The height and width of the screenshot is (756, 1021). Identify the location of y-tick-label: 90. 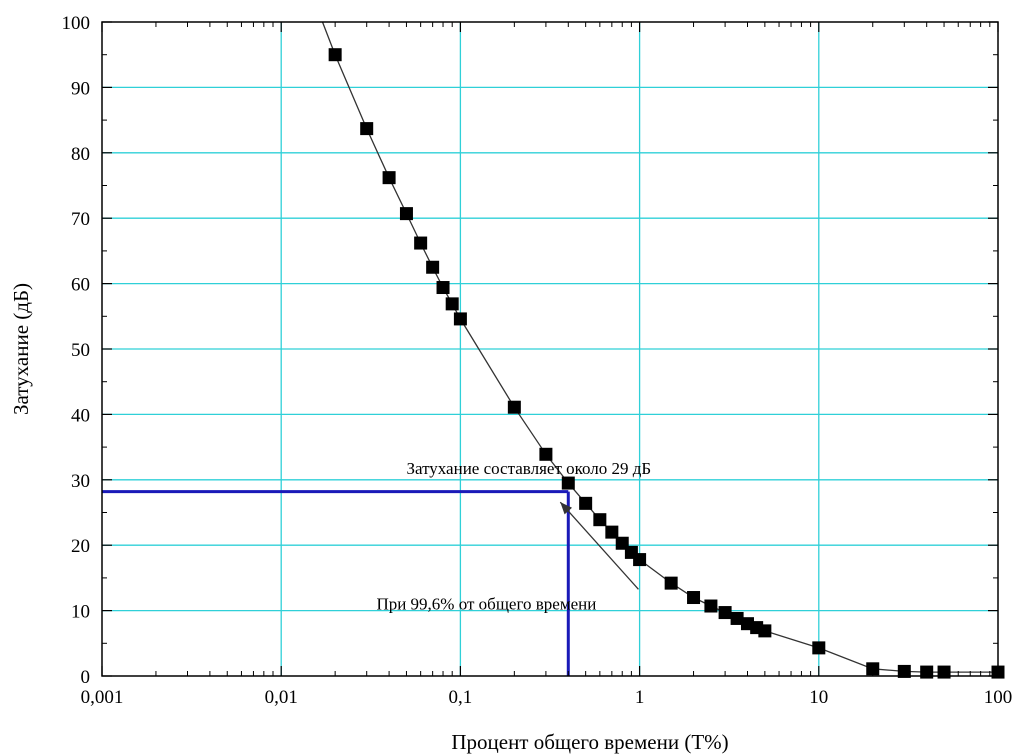
(80, 88).